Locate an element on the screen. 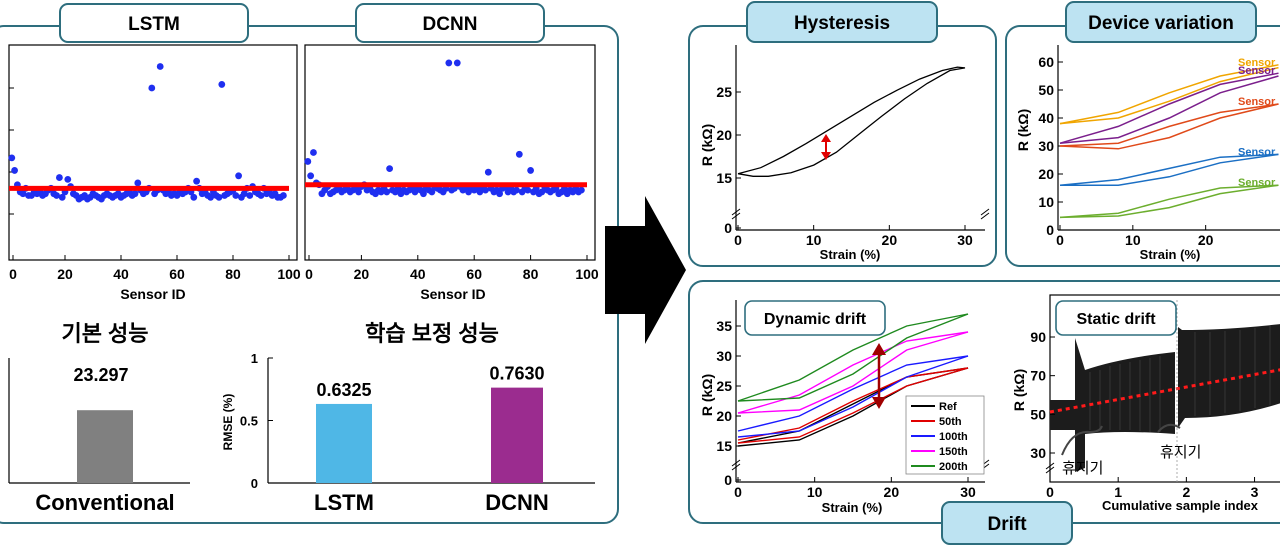 Image resolution: width=1280 pixels, height=549 pixels. dcnn-points is located at coordinates (444, 128).